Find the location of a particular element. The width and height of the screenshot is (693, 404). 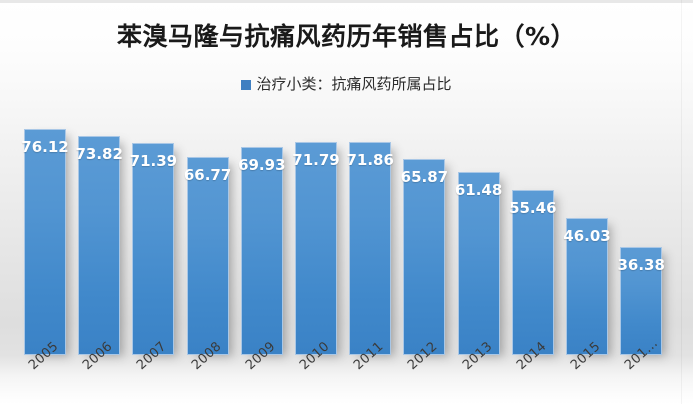

chart-legend: 治疗小类：抗痛风药所属占比 is located at coordinates (346, 83).